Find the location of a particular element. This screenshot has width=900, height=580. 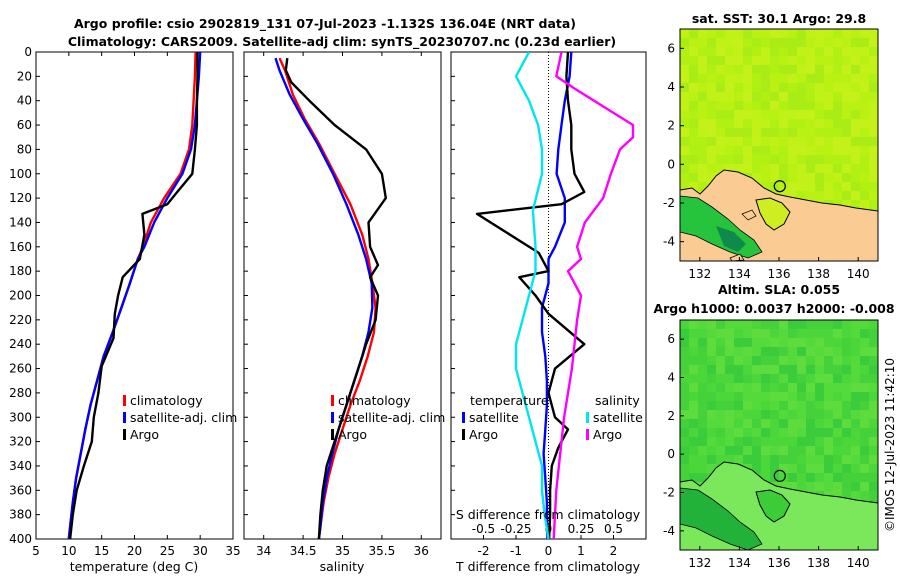

y-tick-label: -2 is located at coordinates (669, 203).